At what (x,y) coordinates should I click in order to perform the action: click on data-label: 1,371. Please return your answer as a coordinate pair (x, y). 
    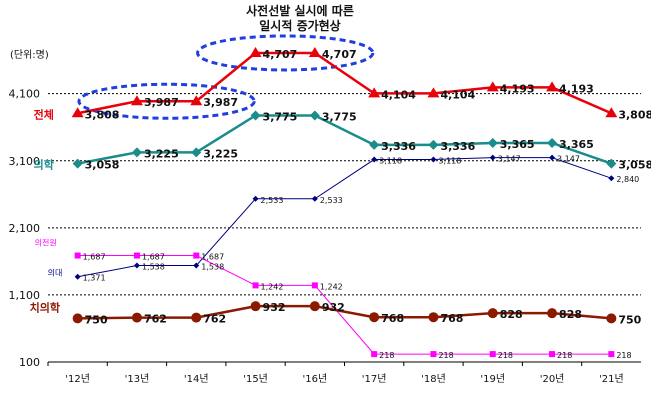
    Looking at the image, I should click on (94, 278).